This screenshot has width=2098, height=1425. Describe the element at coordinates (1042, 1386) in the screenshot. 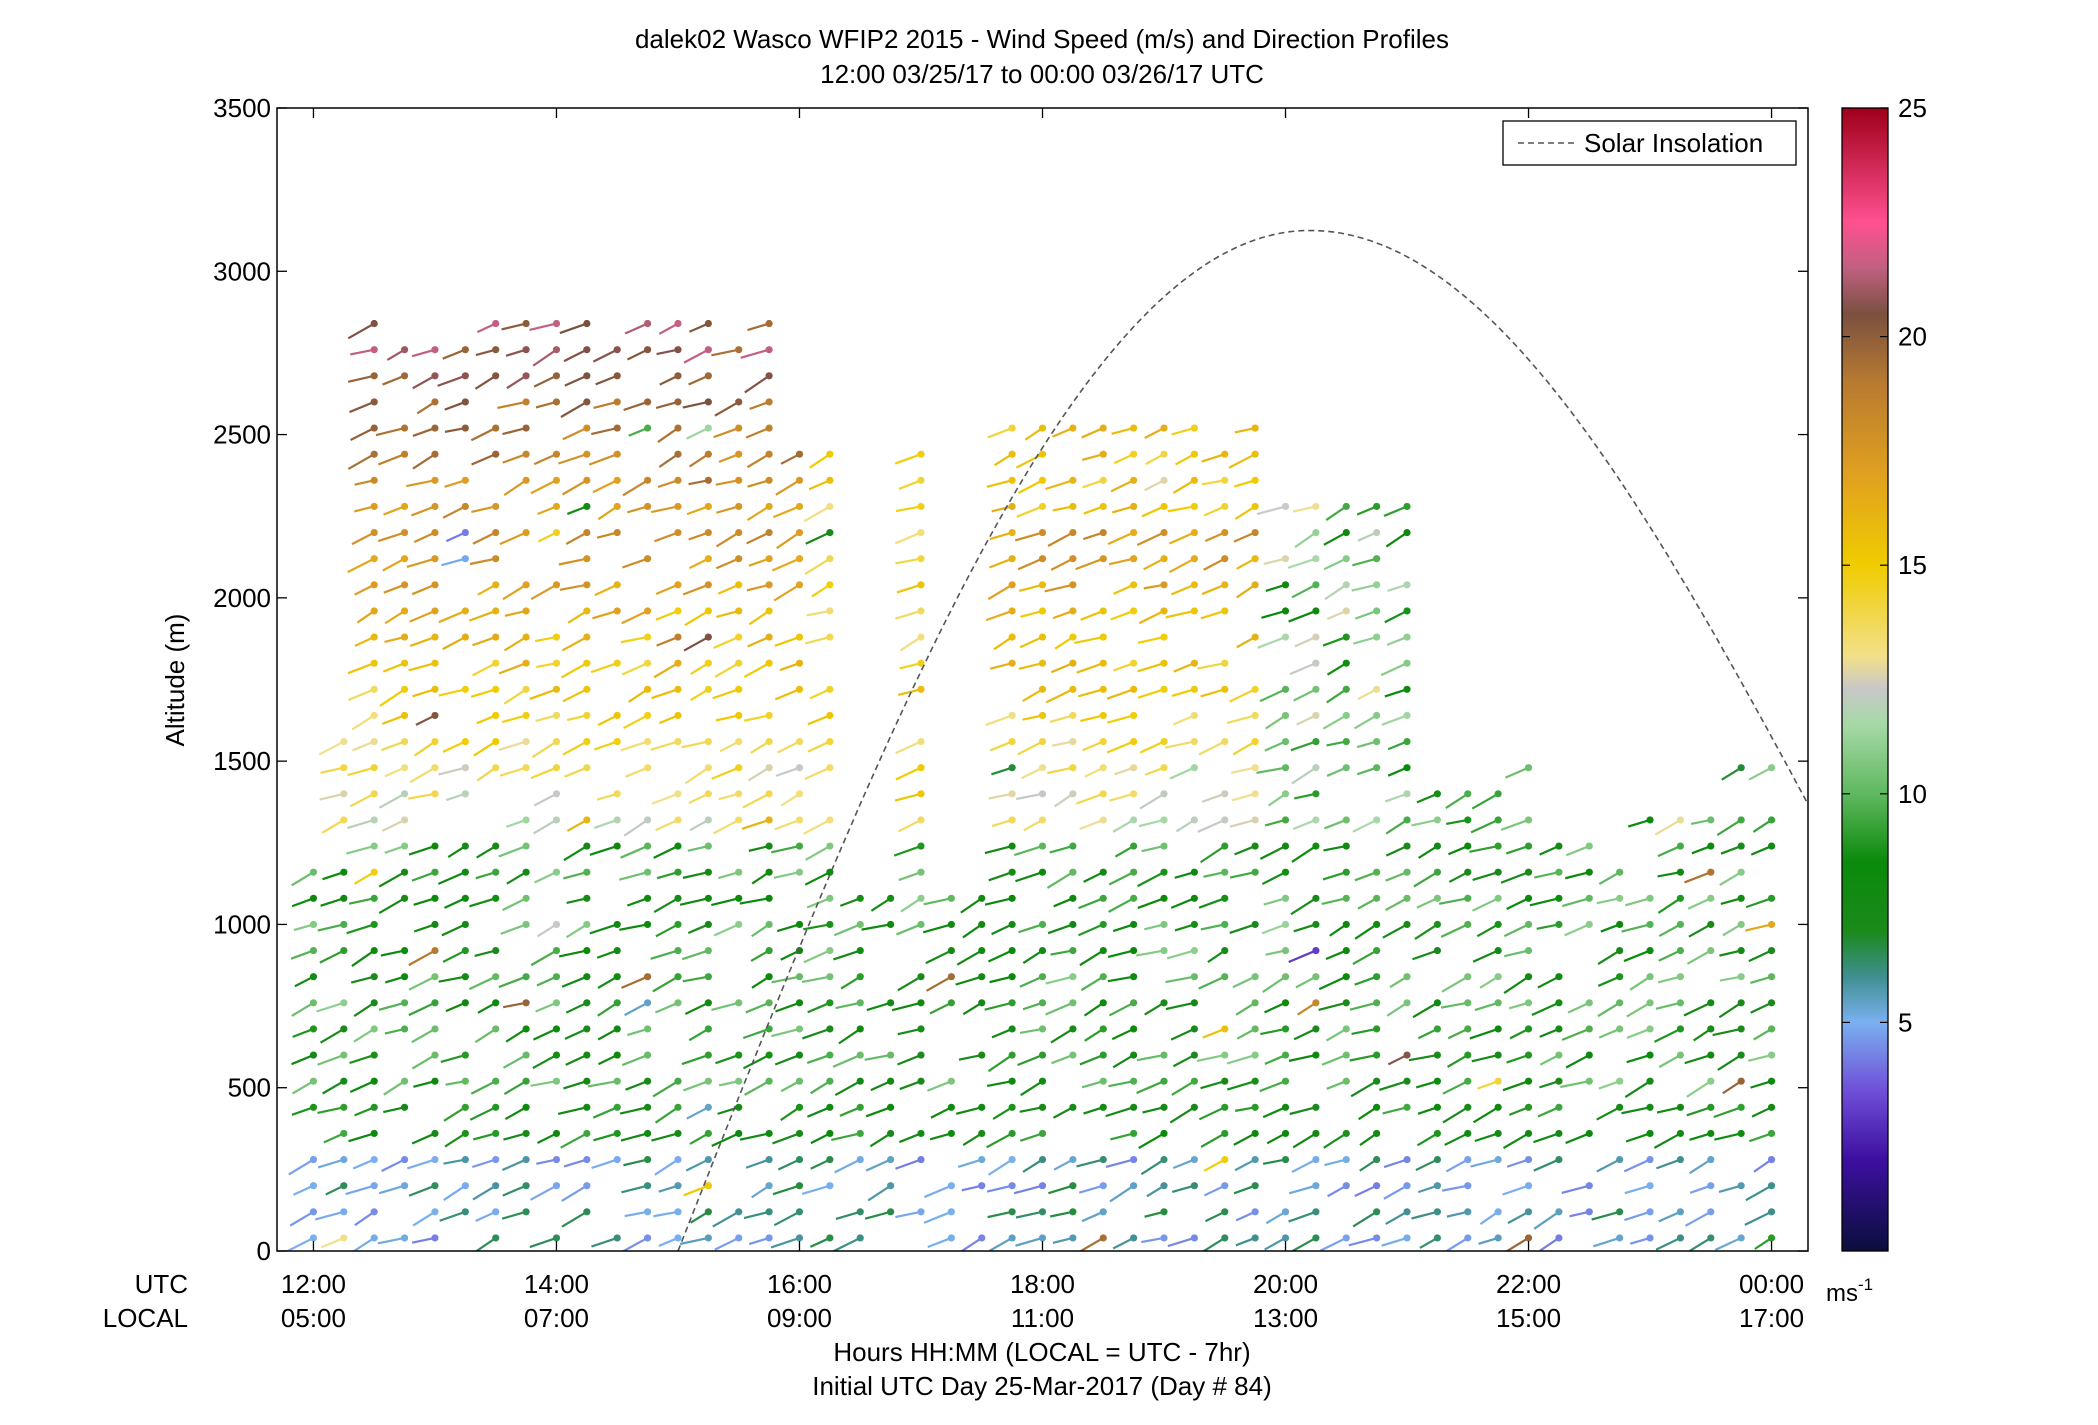

I see `x-axis-label-day: Initial UTC Day 25-Mar-2017 (Day # 84)` at that location.